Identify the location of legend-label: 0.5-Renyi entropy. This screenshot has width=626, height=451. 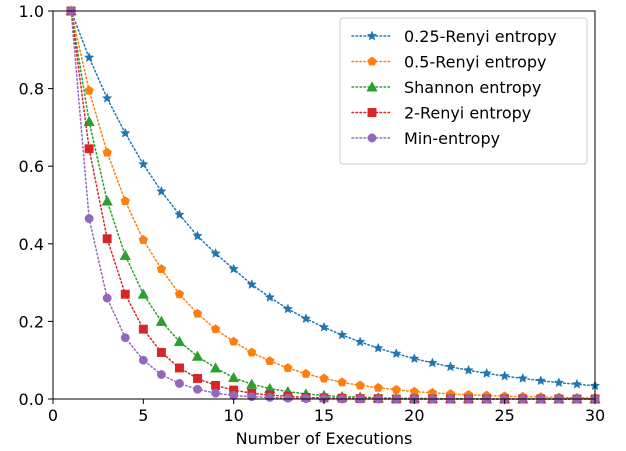
(475, 62).